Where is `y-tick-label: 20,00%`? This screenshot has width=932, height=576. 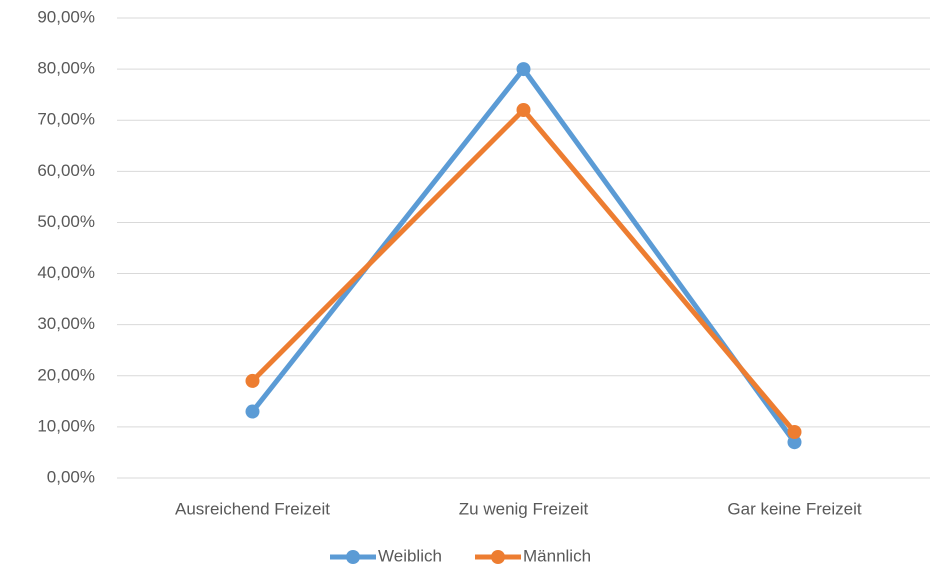 y-tick-label: 20,00% is located at coordinates (66, 374).